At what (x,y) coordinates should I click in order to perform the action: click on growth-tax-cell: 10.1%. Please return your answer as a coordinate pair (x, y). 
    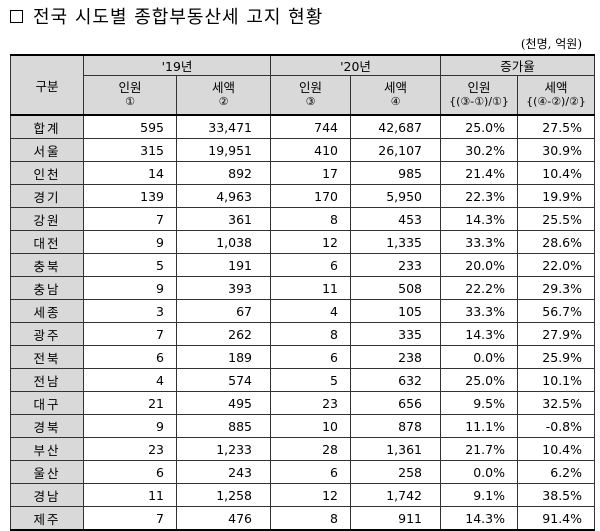
    Looking at the image, I should click on (556, 380).